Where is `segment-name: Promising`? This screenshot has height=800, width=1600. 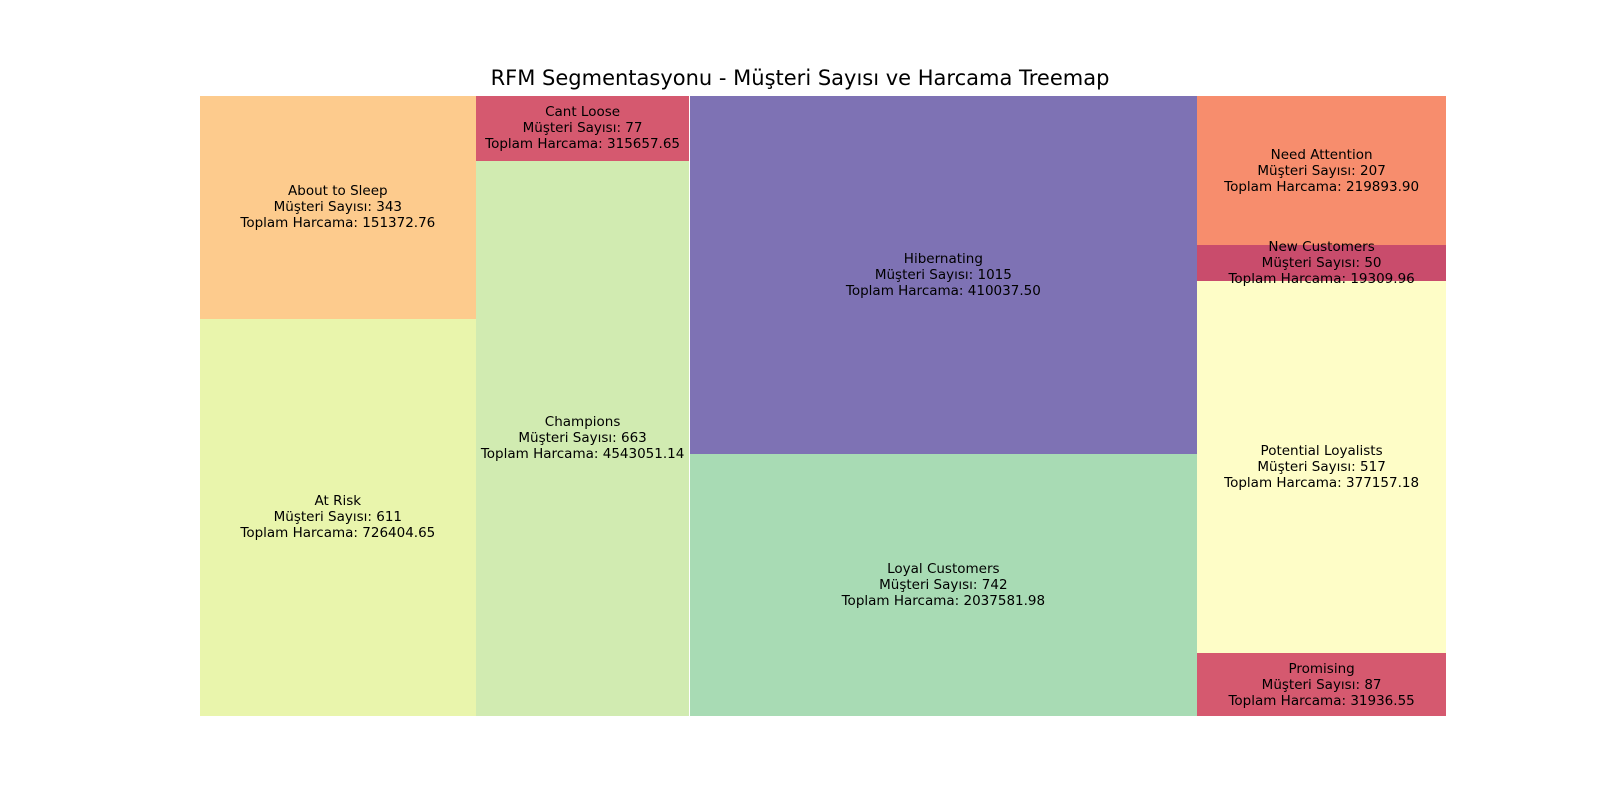 segment-name: Promising is located at coordinates (1321, 668).